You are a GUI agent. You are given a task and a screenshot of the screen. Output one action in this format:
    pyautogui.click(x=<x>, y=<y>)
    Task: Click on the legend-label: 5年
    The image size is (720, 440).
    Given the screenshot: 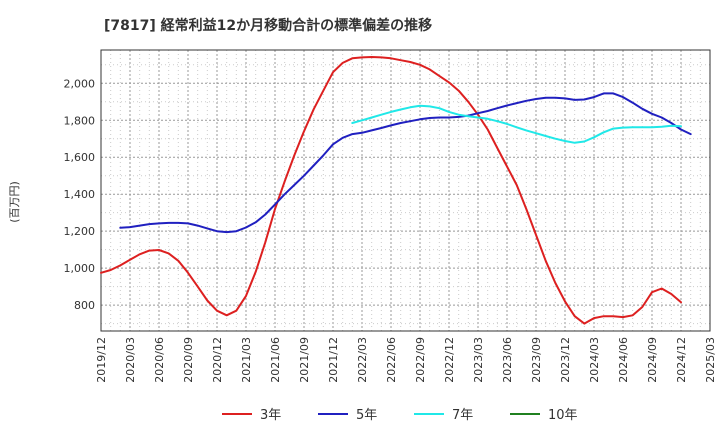 What is the action you would take?
    pyautogui.click(x=366, y=415)
    